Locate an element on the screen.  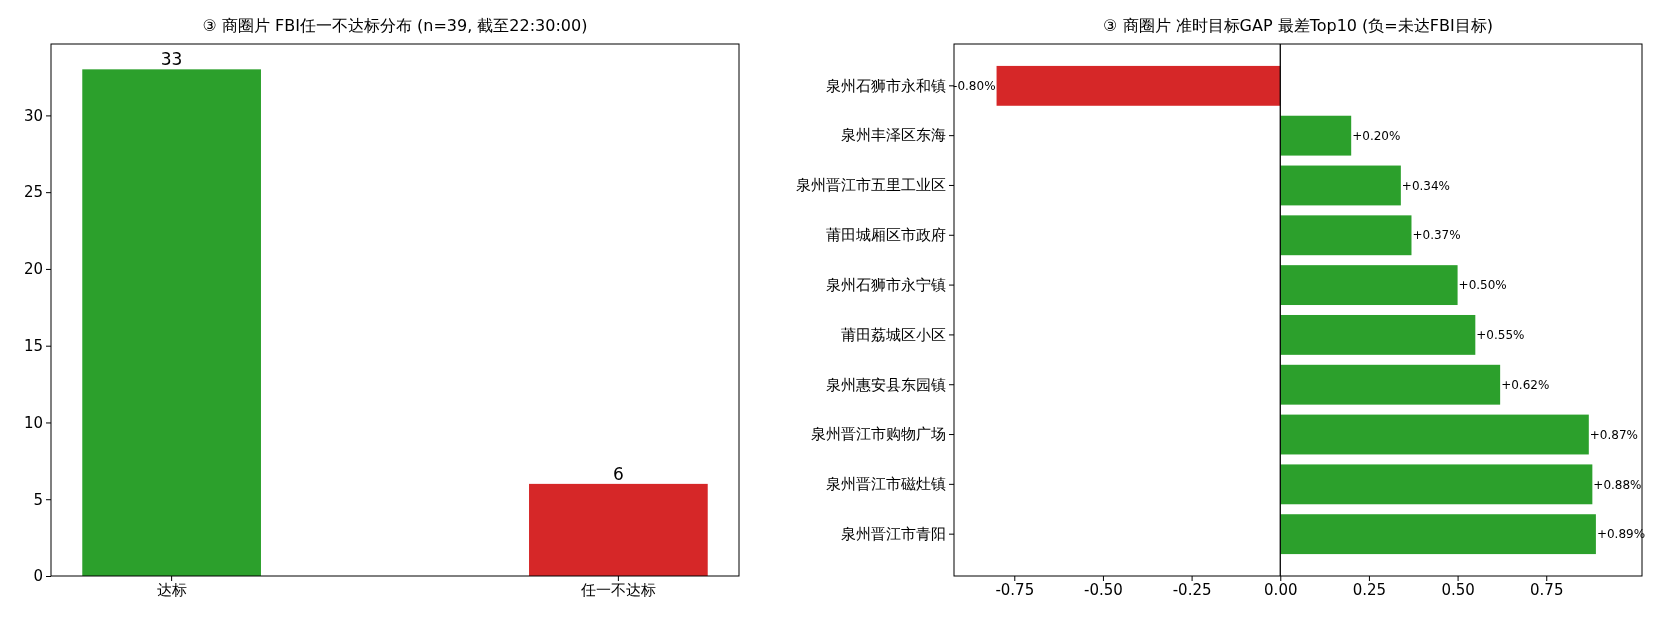
chart-title: ③ 商圈片 准时目标GAP 最差Top10 (负=未达FBI目标) is located at coordinates (1298, 25).